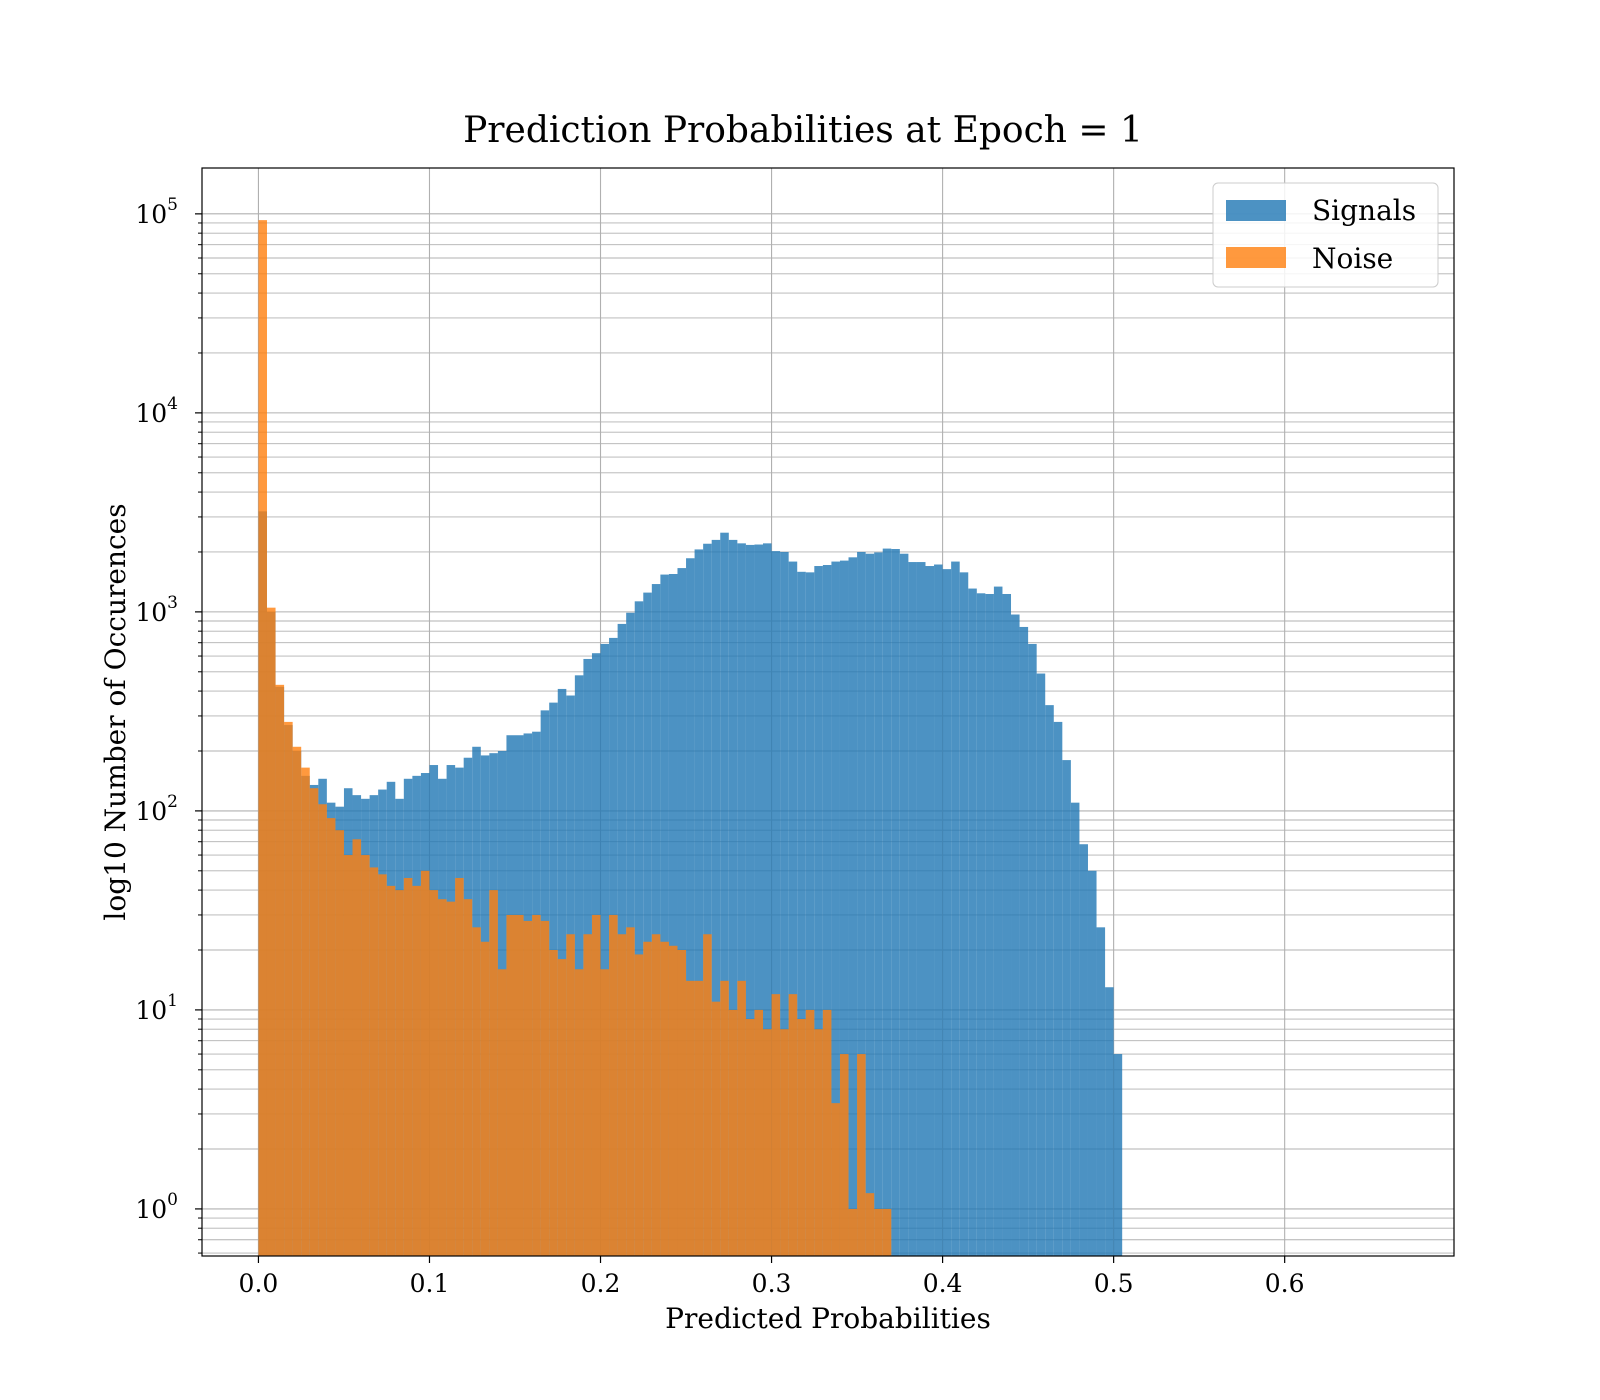 This screenshot has width=1600, height=1400. What do you see at coordinates (259, 1283) in the screenshot?
I see `x-tick-label: 0.0` at bounding box center [259, 1283].